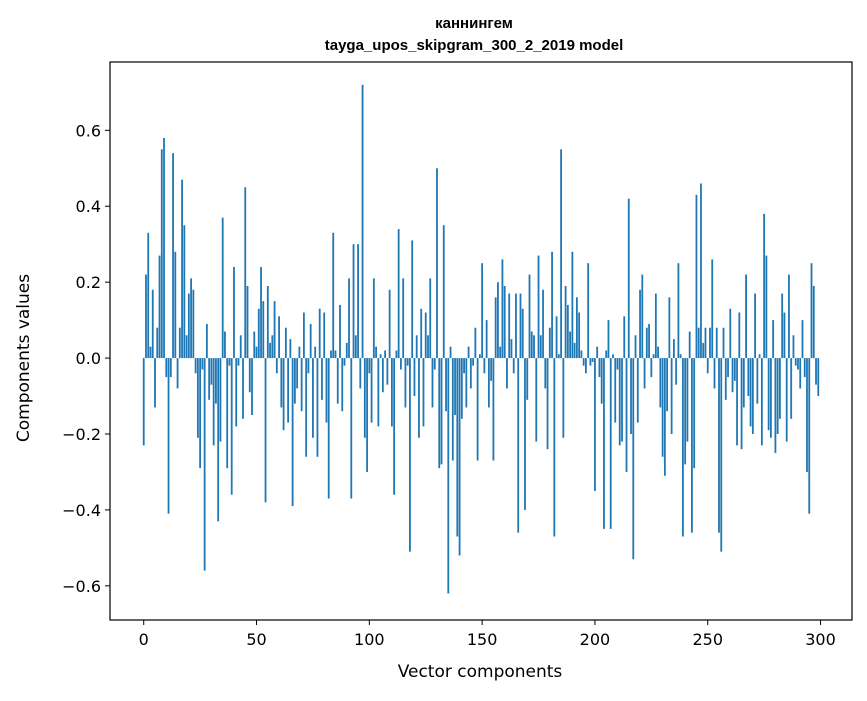 The image size is (867, 701). I want to click on x-tick-label: 0, so click(144, 639).